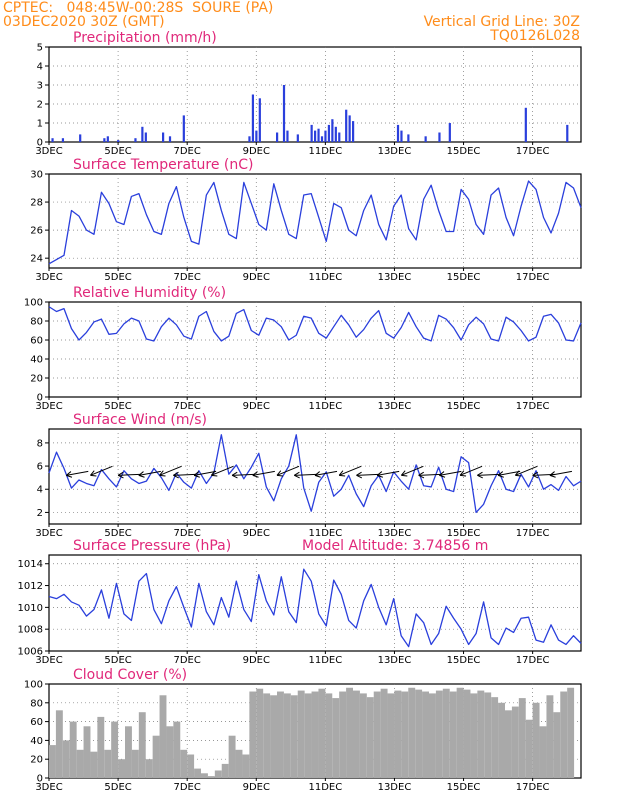 Image resolution: width=618 pixels, height=800 pixels. Describe the element at coordinates (40, 67) in the screenshot. I see `y-tick-label: 4` at that location.